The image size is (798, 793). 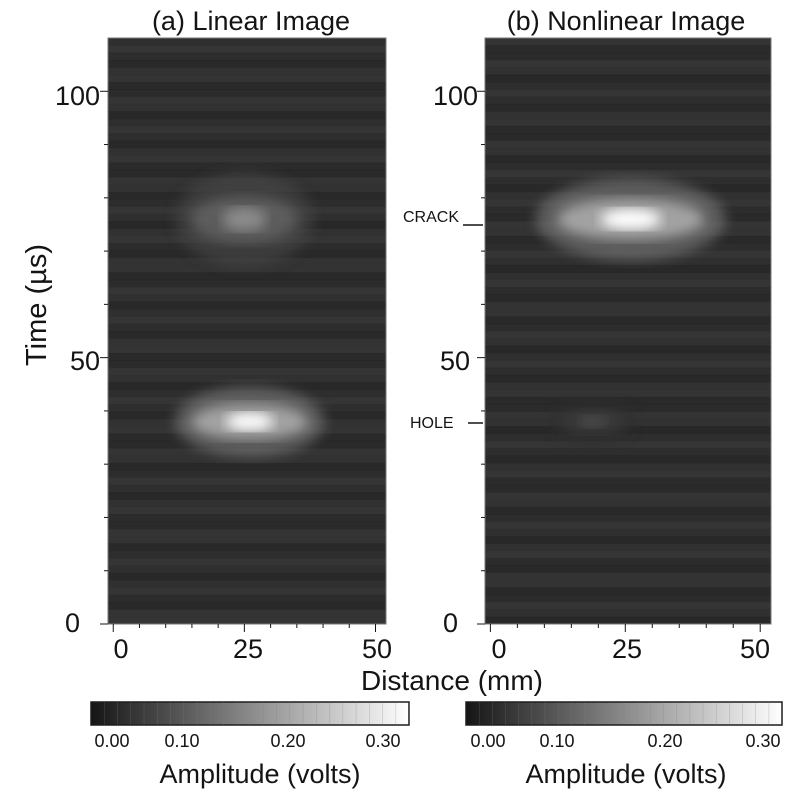 What do you see at coordinates (452, 680) in the screenshot?
I see `x-axis-label: Distance (mm)` at bounding box center [452, 680].